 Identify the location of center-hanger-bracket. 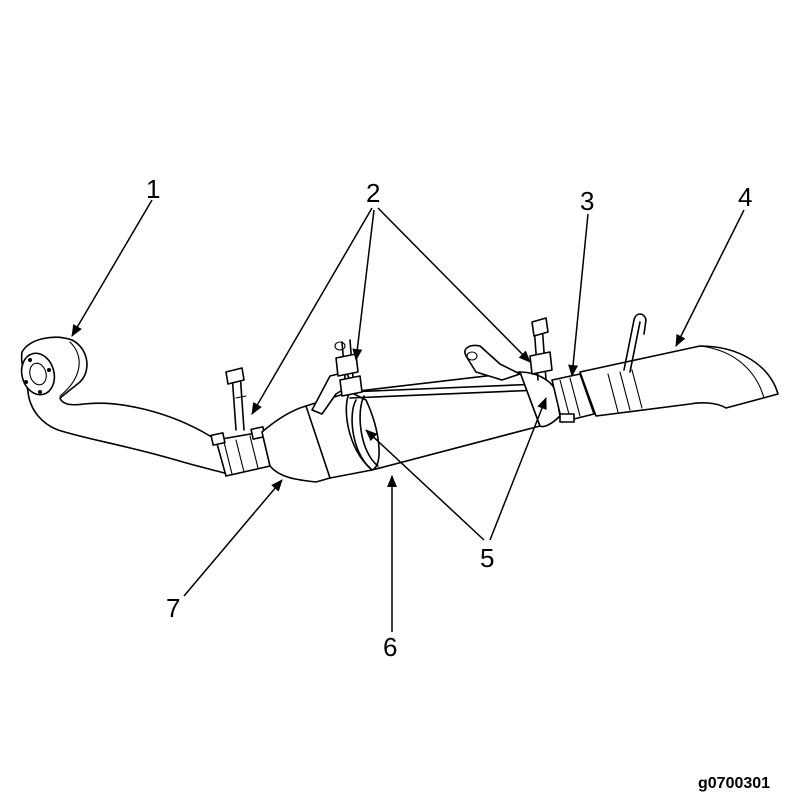
(348, 368).